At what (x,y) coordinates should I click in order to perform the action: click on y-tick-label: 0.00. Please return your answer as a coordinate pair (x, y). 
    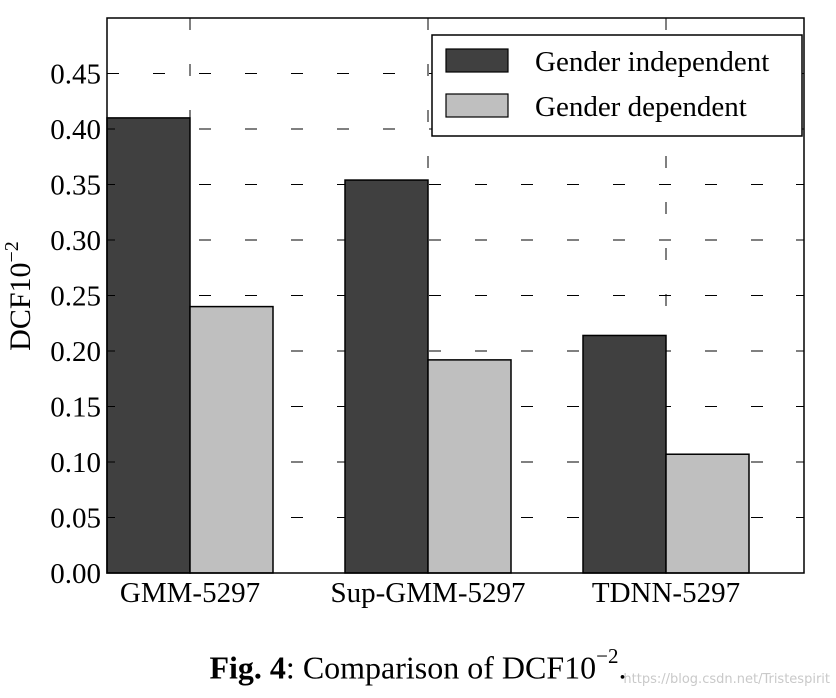
    Looking at the image, I should click on (75, 574).